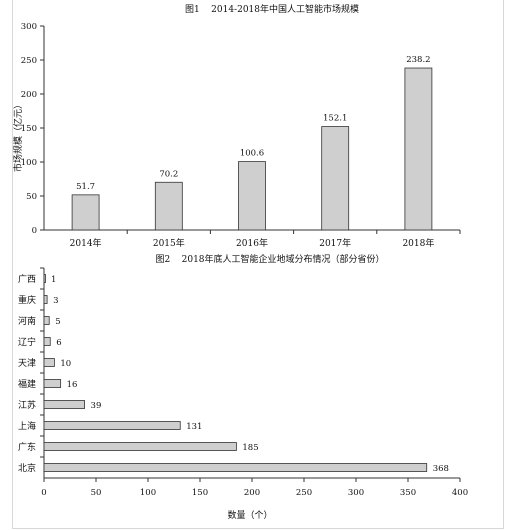 This screenshot has width=516, height=530. I want to click on chart1-x-tick-label: 2017年, so click(335, 243).